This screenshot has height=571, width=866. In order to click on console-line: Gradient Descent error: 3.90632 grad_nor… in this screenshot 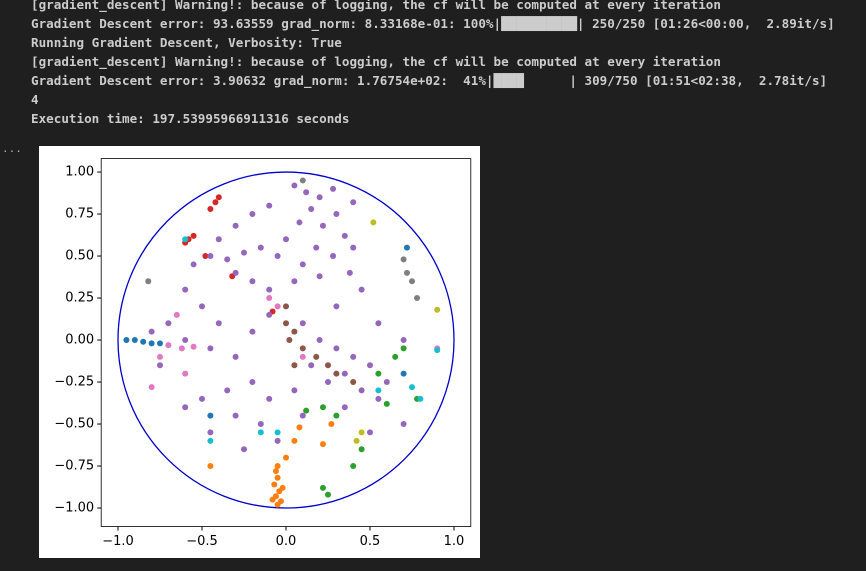, I will do `click(429, 80)`.